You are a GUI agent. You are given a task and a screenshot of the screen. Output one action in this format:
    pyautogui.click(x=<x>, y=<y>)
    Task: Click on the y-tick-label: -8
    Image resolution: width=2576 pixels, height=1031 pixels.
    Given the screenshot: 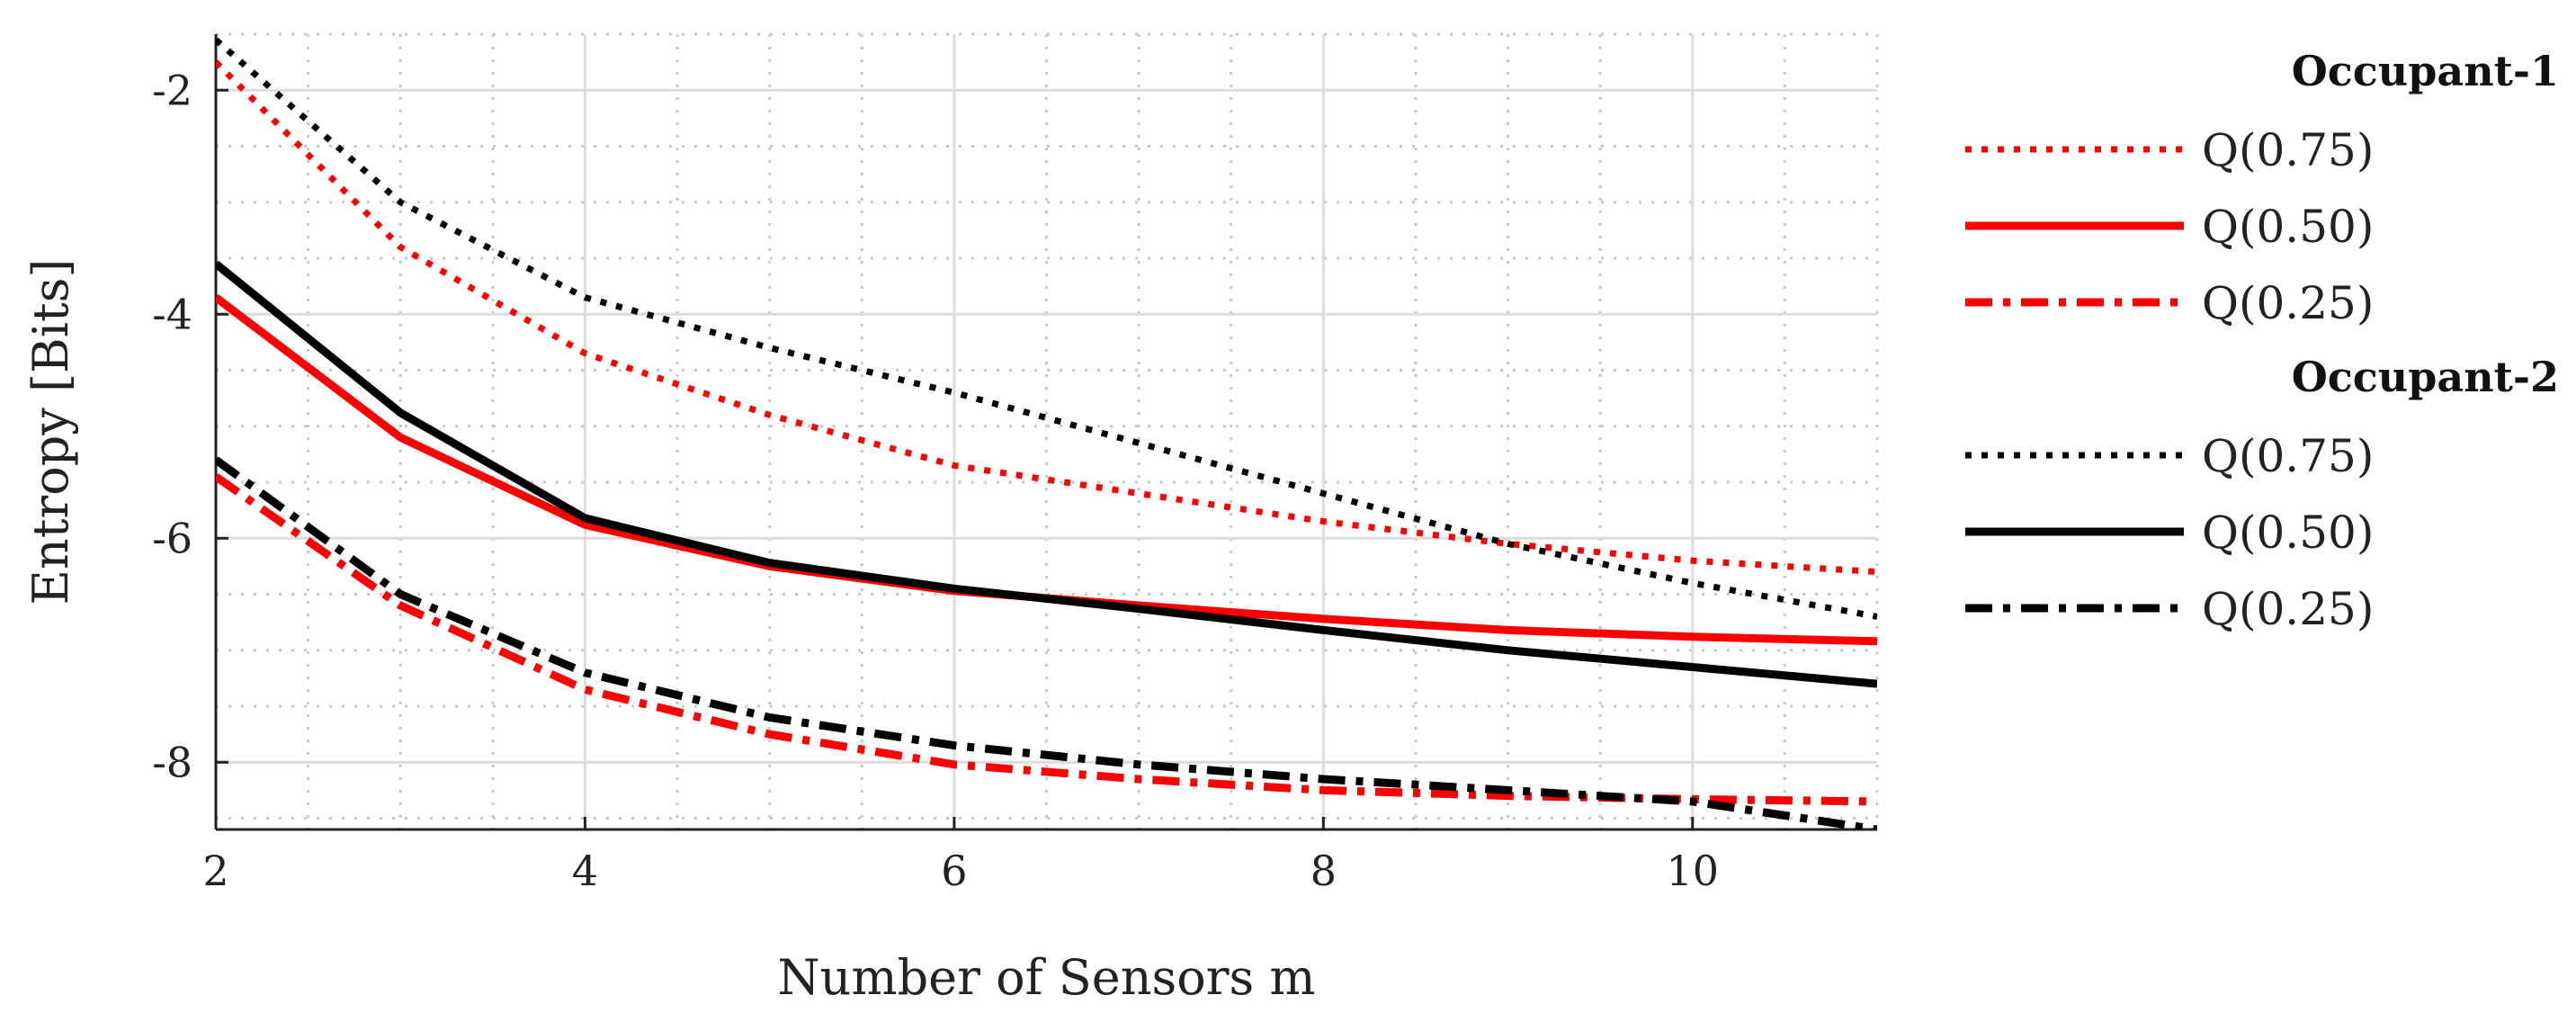 What is the action you would take?
    pyautogui.click(x=172, y=762)
    